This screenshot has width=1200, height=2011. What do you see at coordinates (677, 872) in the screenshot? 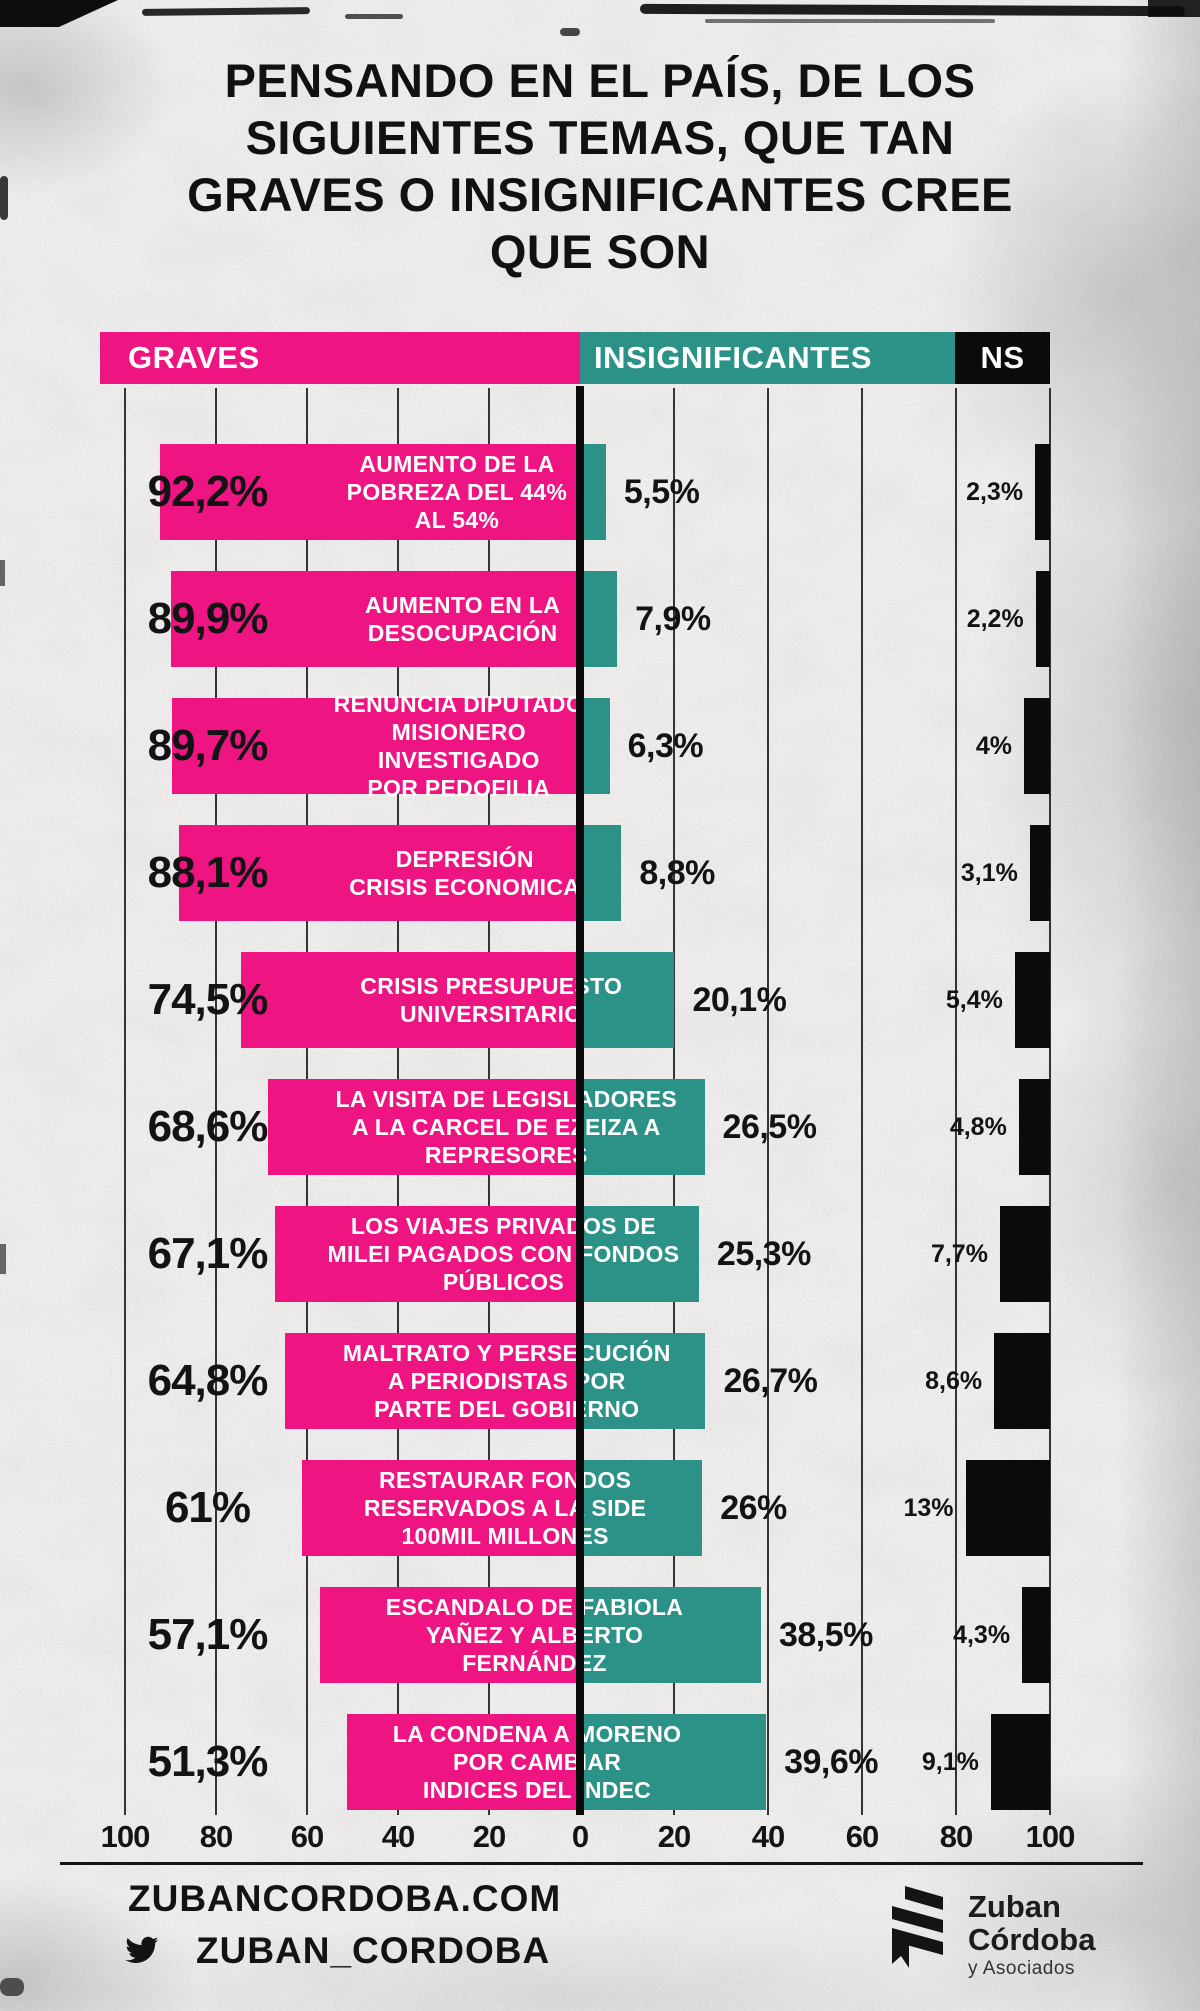
I see `insignificantes-value-label: 8,8%` at bounding box center [677, 872].